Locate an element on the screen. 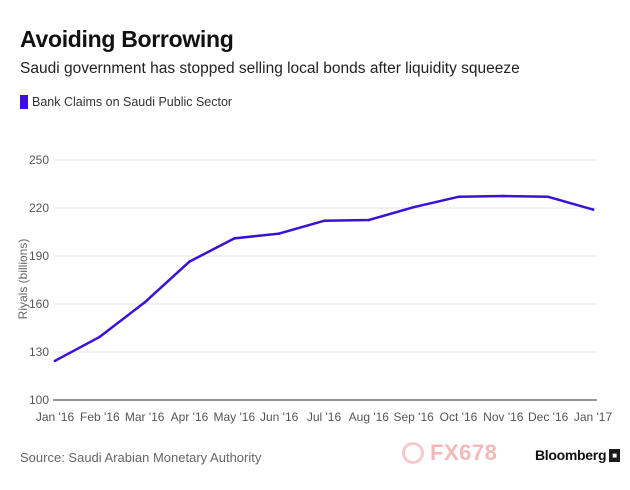 This screenshot has width=630, height=490. x-tick-label: Aug '16 is located at coordinates (369, 417).